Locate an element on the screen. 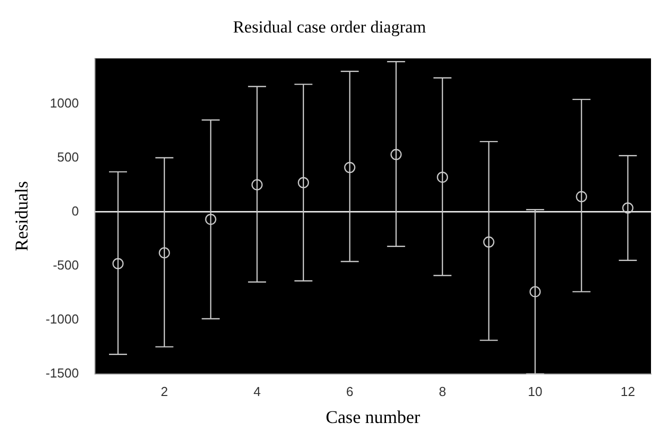 The image size is (671, 441). x-tick-label: 2 is located at coordinates (164, 392).